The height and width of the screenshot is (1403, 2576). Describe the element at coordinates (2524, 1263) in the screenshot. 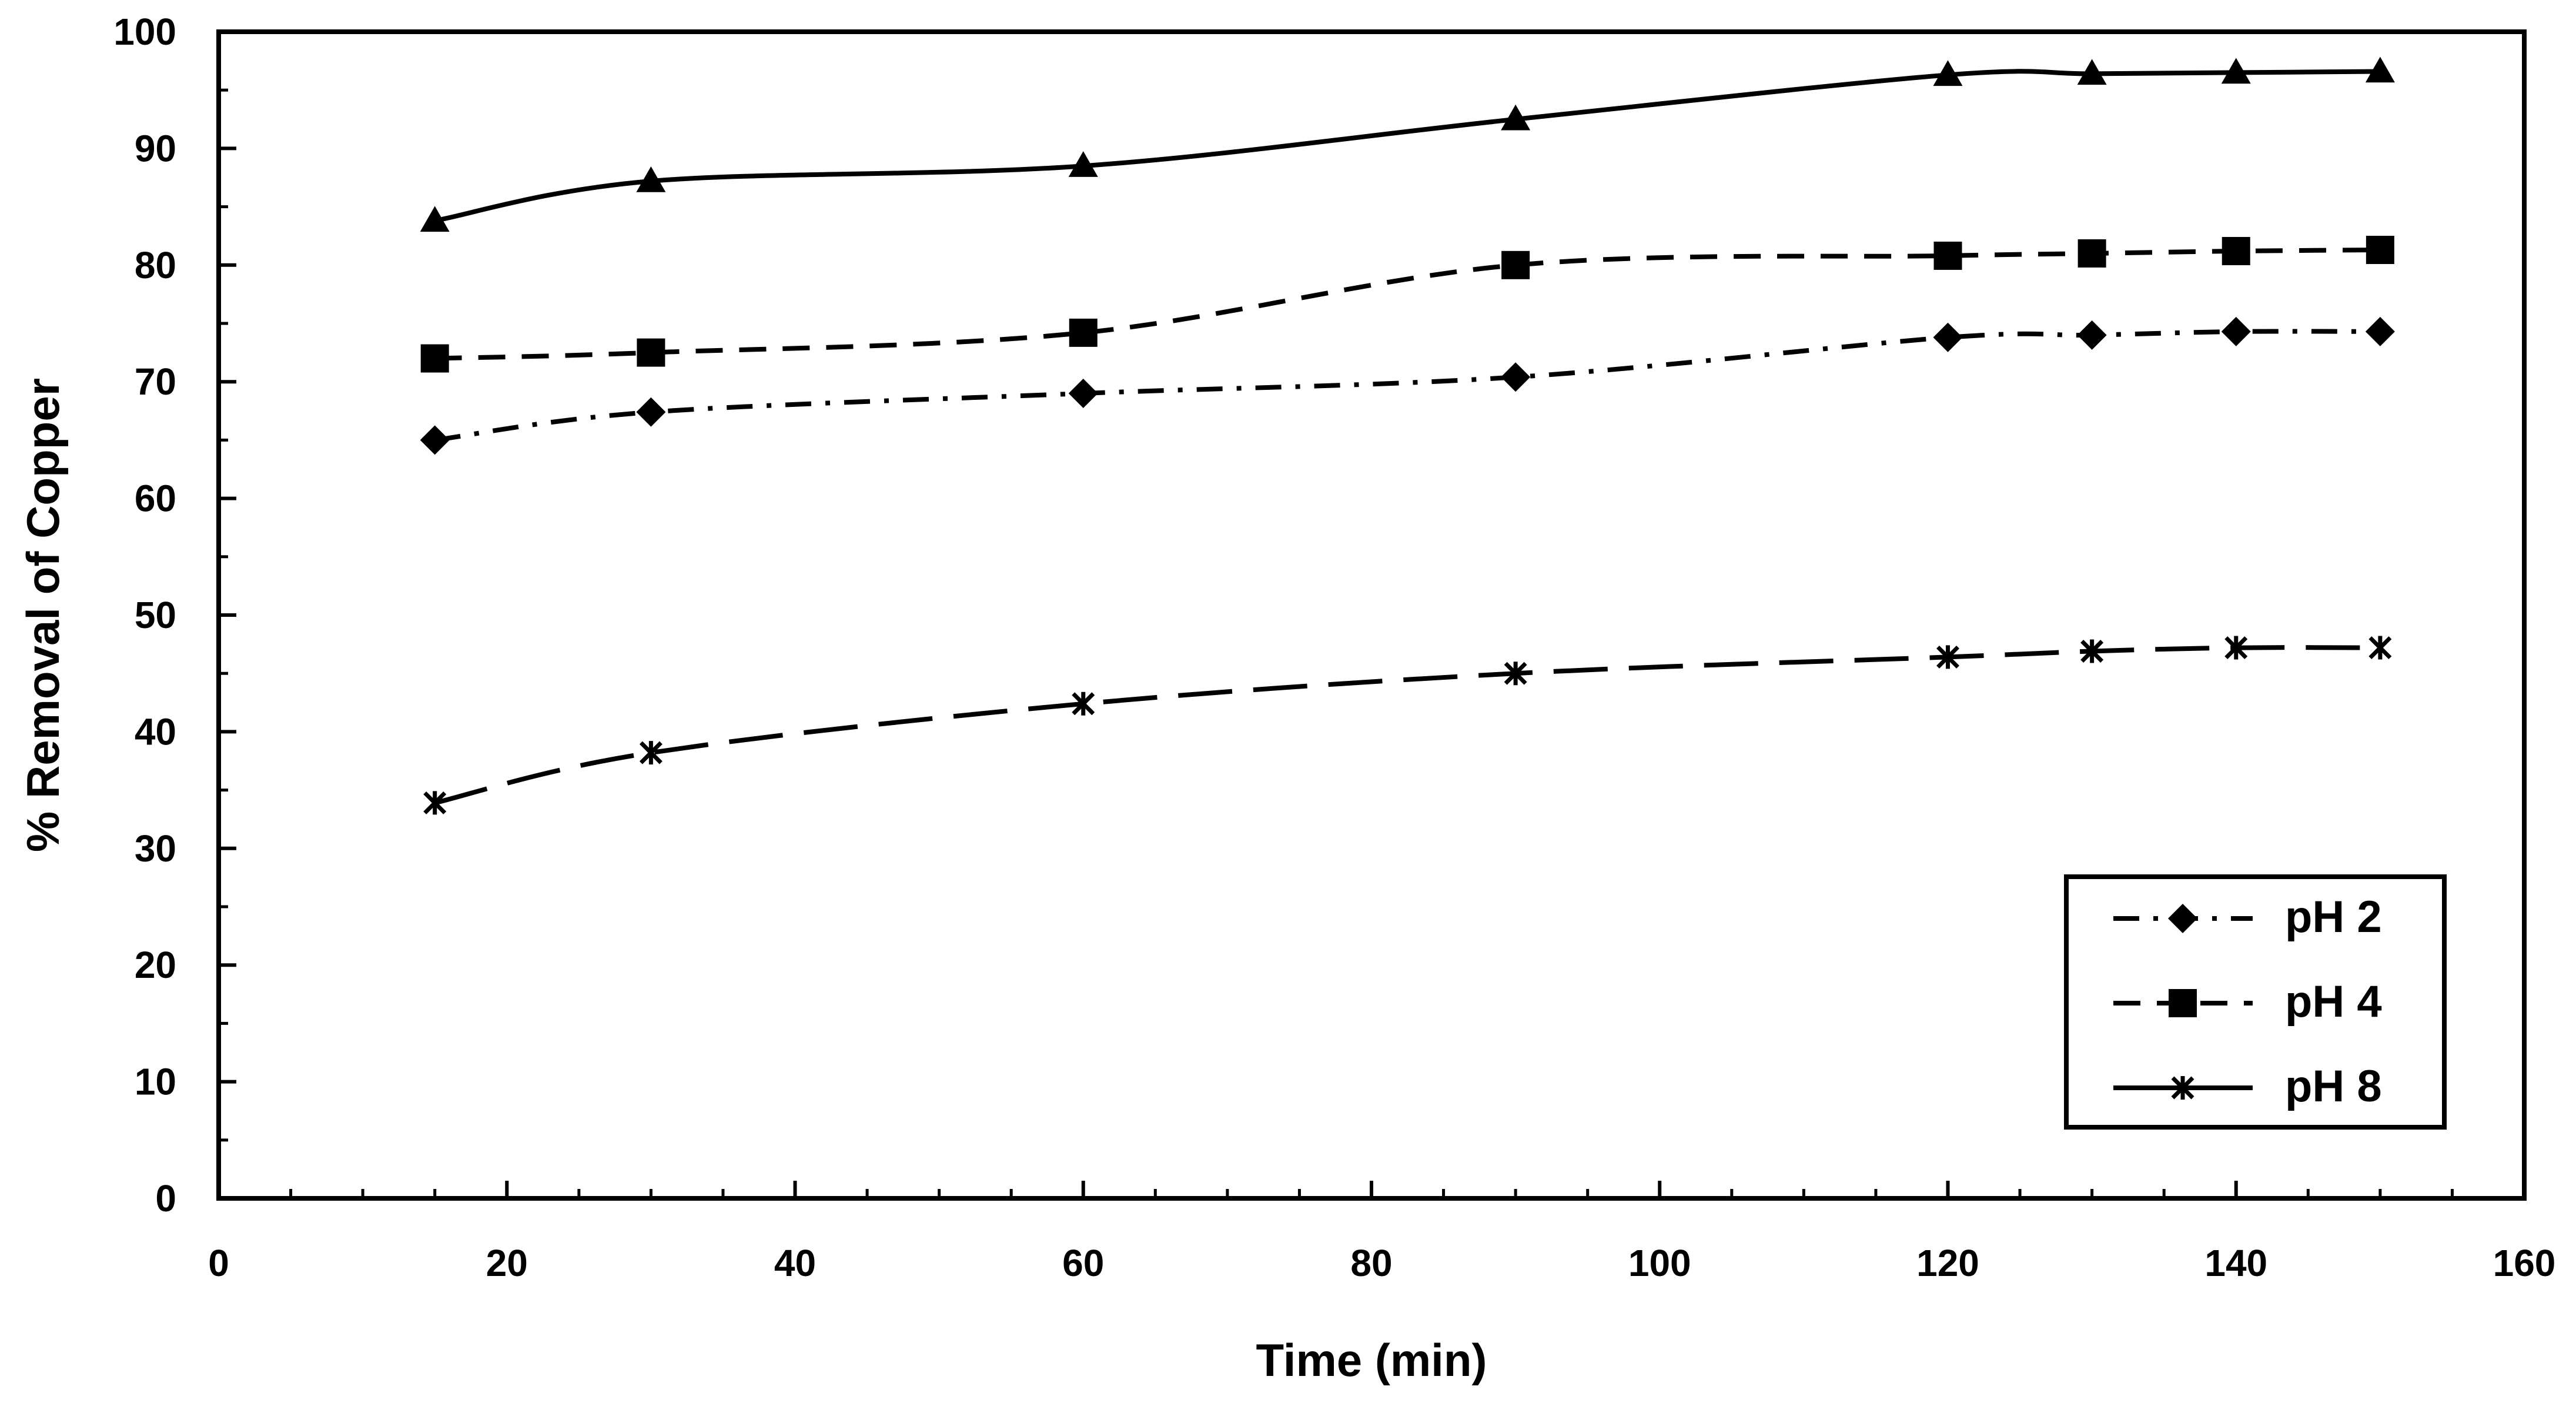

I see `x-tick-label: 160` at that location.